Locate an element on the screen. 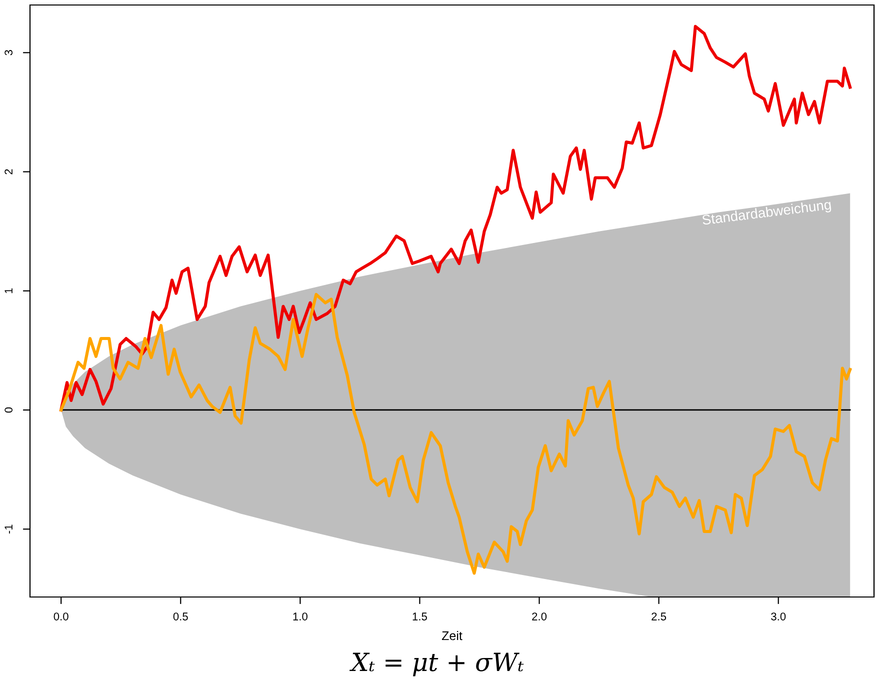  x-tick-label: 3.0 is located at coordinates (778, 616).